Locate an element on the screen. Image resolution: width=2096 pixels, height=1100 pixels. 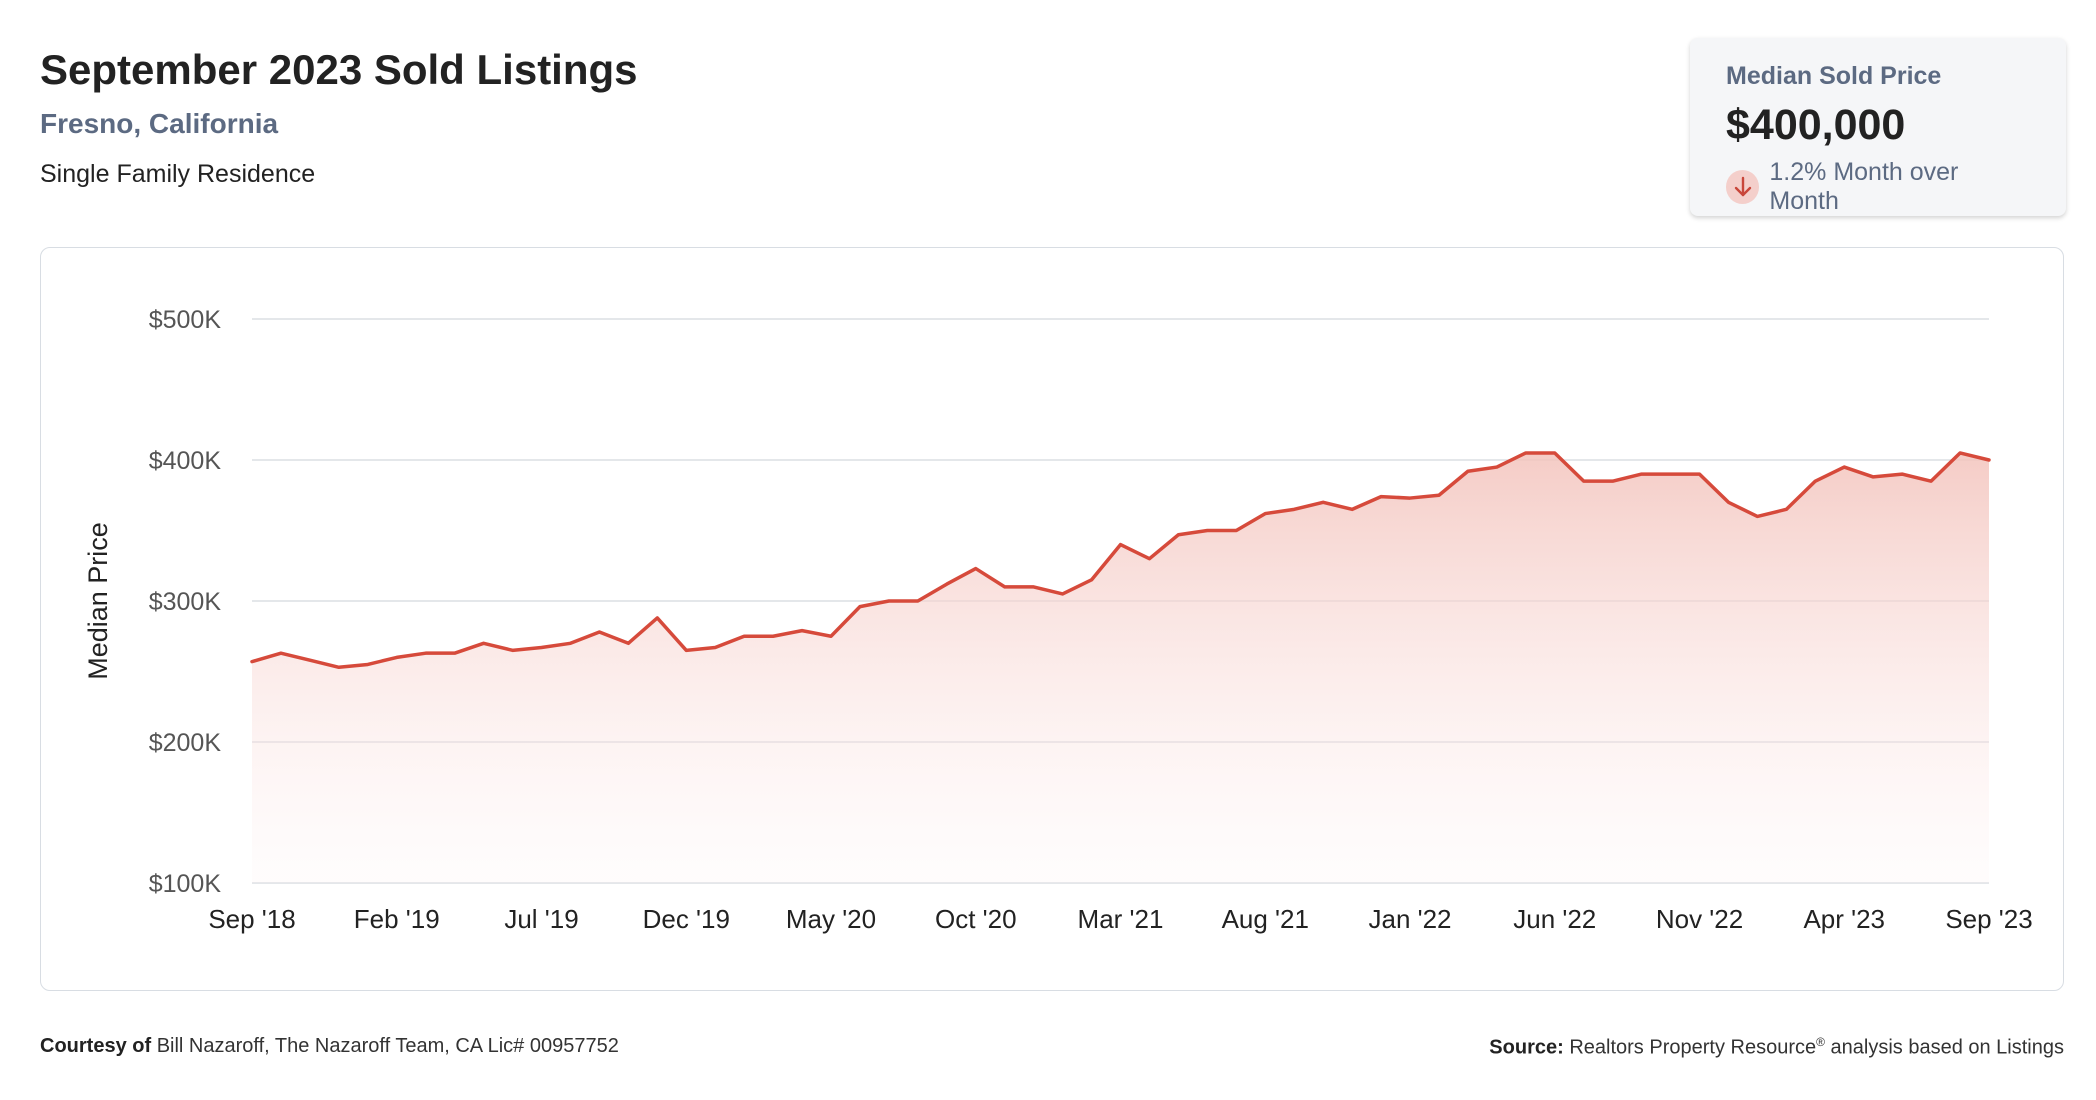
location-subtitle: Fresno, California is located at coordinates (159, 123).